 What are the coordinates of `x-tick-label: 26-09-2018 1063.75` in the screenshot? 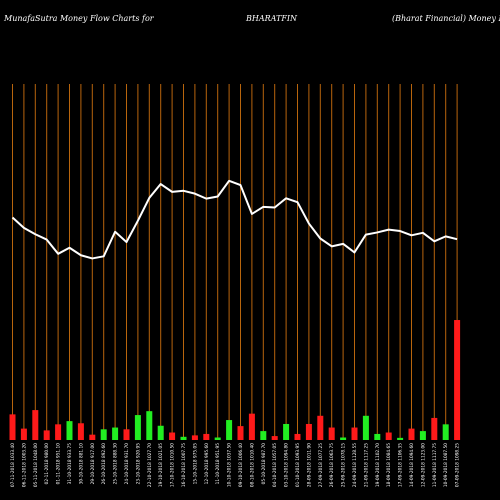 It's located at (332, 465).